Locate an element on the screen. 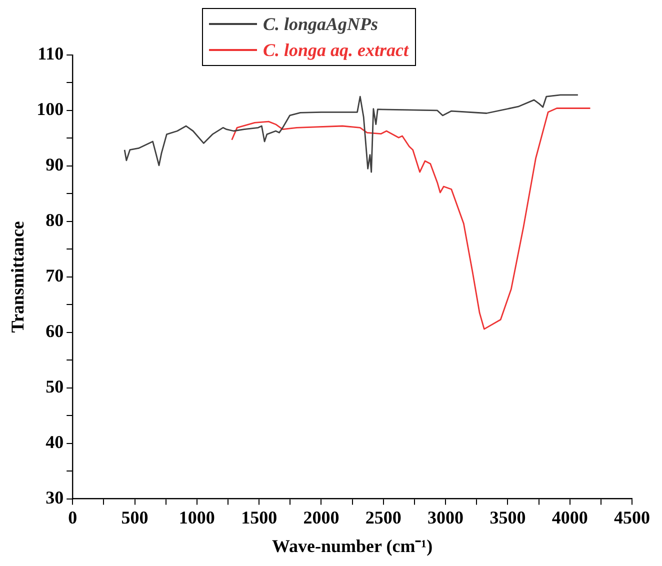 The height and width of the screenshot is (566, 662). y-tick-label: 110 is located at coordinates (51, 54).